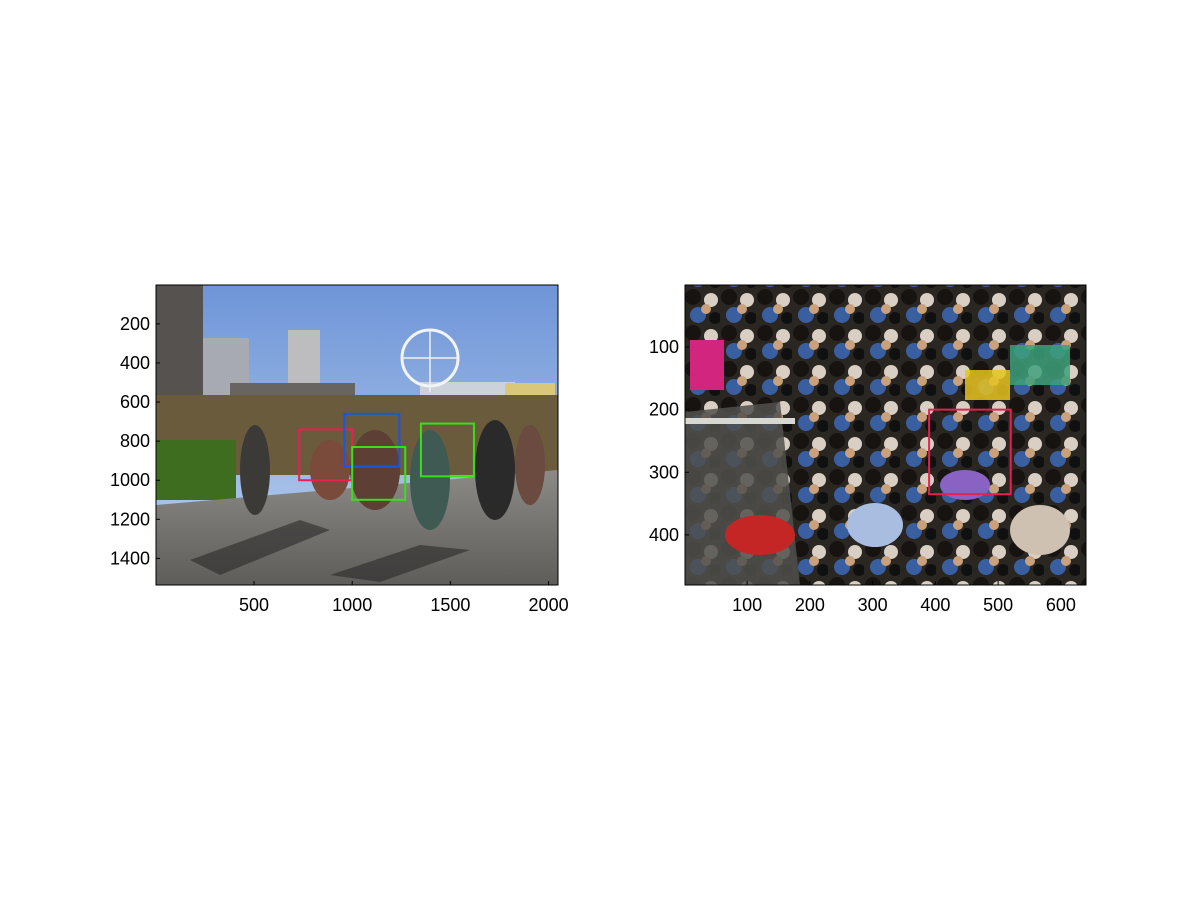 The width and height of the screenshot is (1200, 901). I want to click on right-bounding-boxes, so click(970, 452).